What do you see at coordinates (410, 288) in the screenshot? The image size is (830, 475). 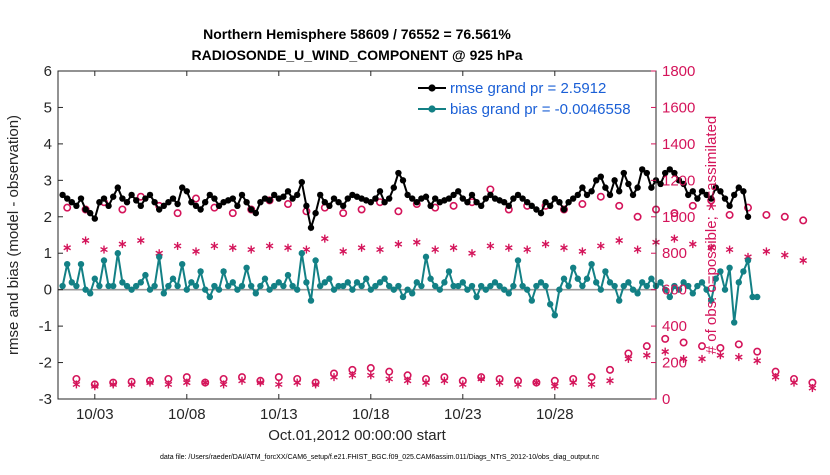 I see `series-bias` at bounding box center [410, 288].